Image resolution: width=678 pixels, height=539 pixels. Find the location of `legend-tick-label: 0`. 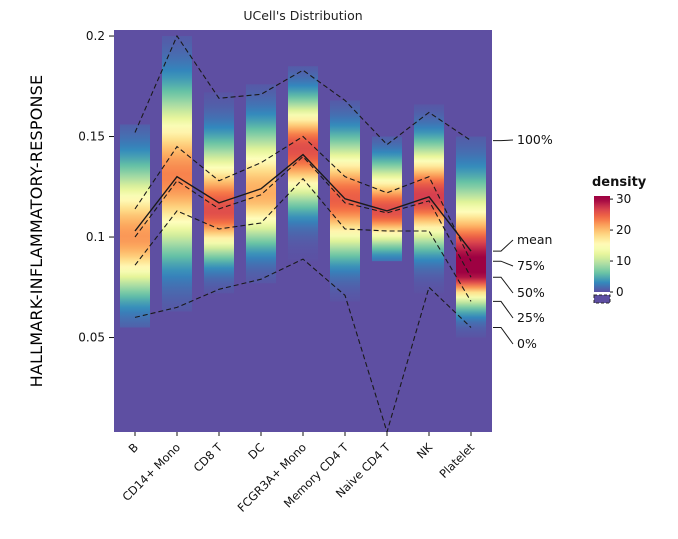

legend-tick-label: 0 is located at coordinates (620, 292).